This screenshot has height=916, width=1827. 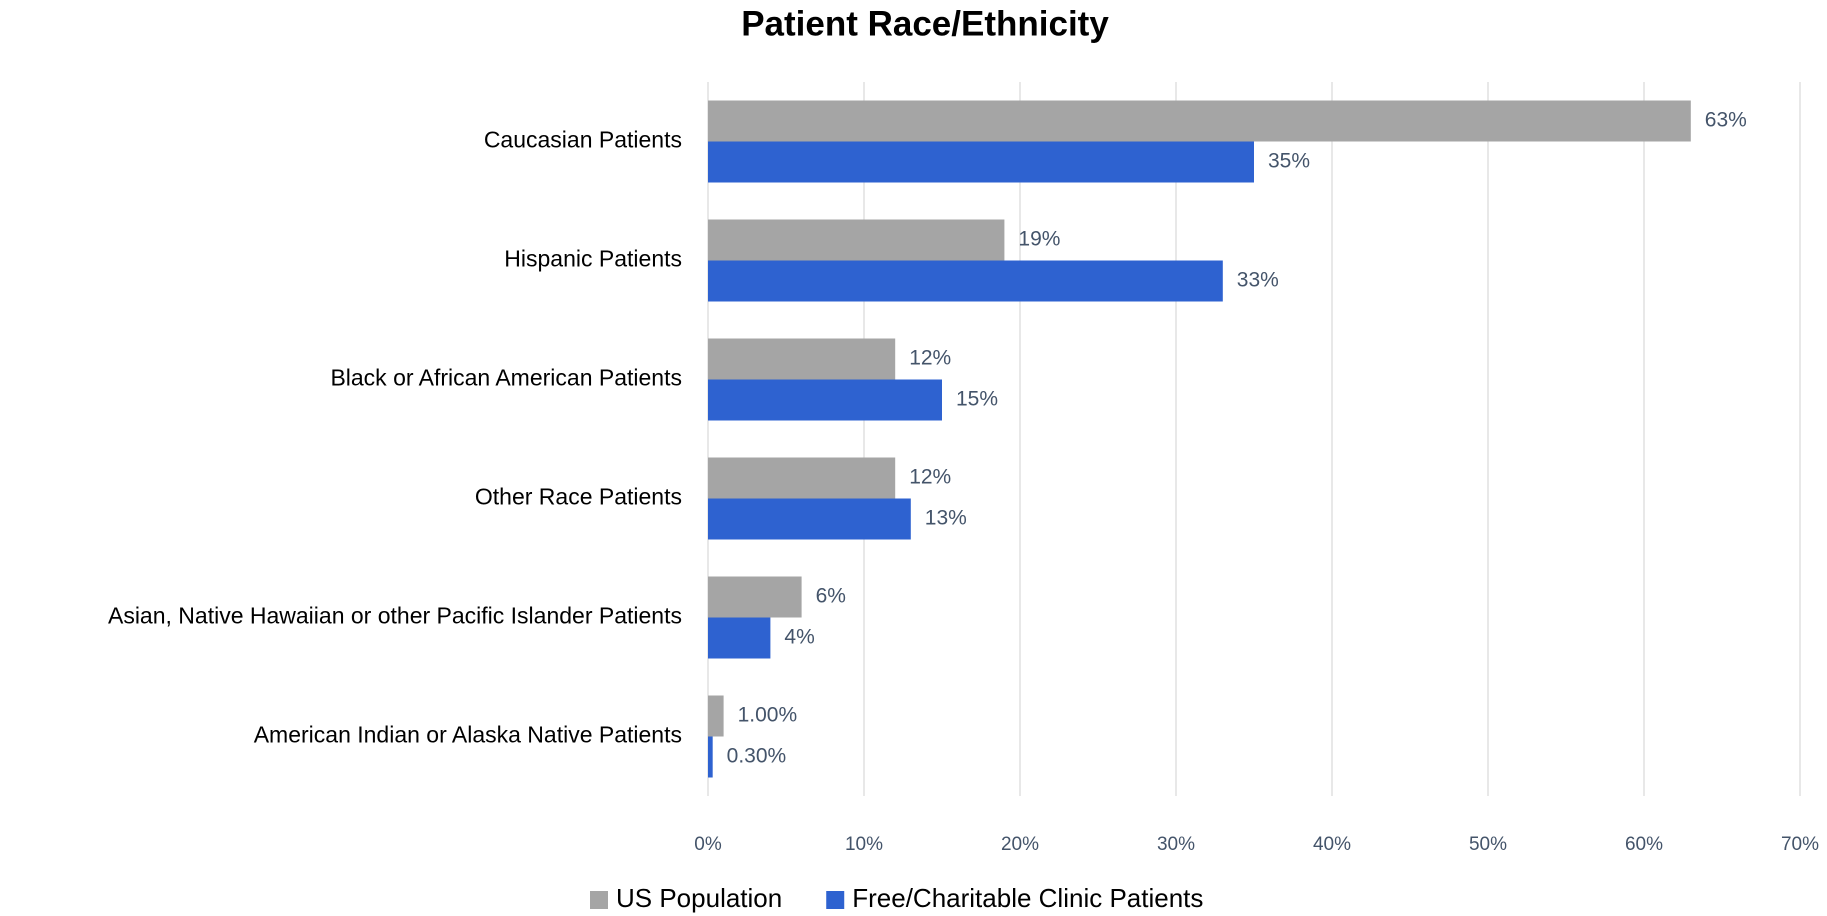 I want to click on x-tick-label: 10%, so click(x=864, y=844).